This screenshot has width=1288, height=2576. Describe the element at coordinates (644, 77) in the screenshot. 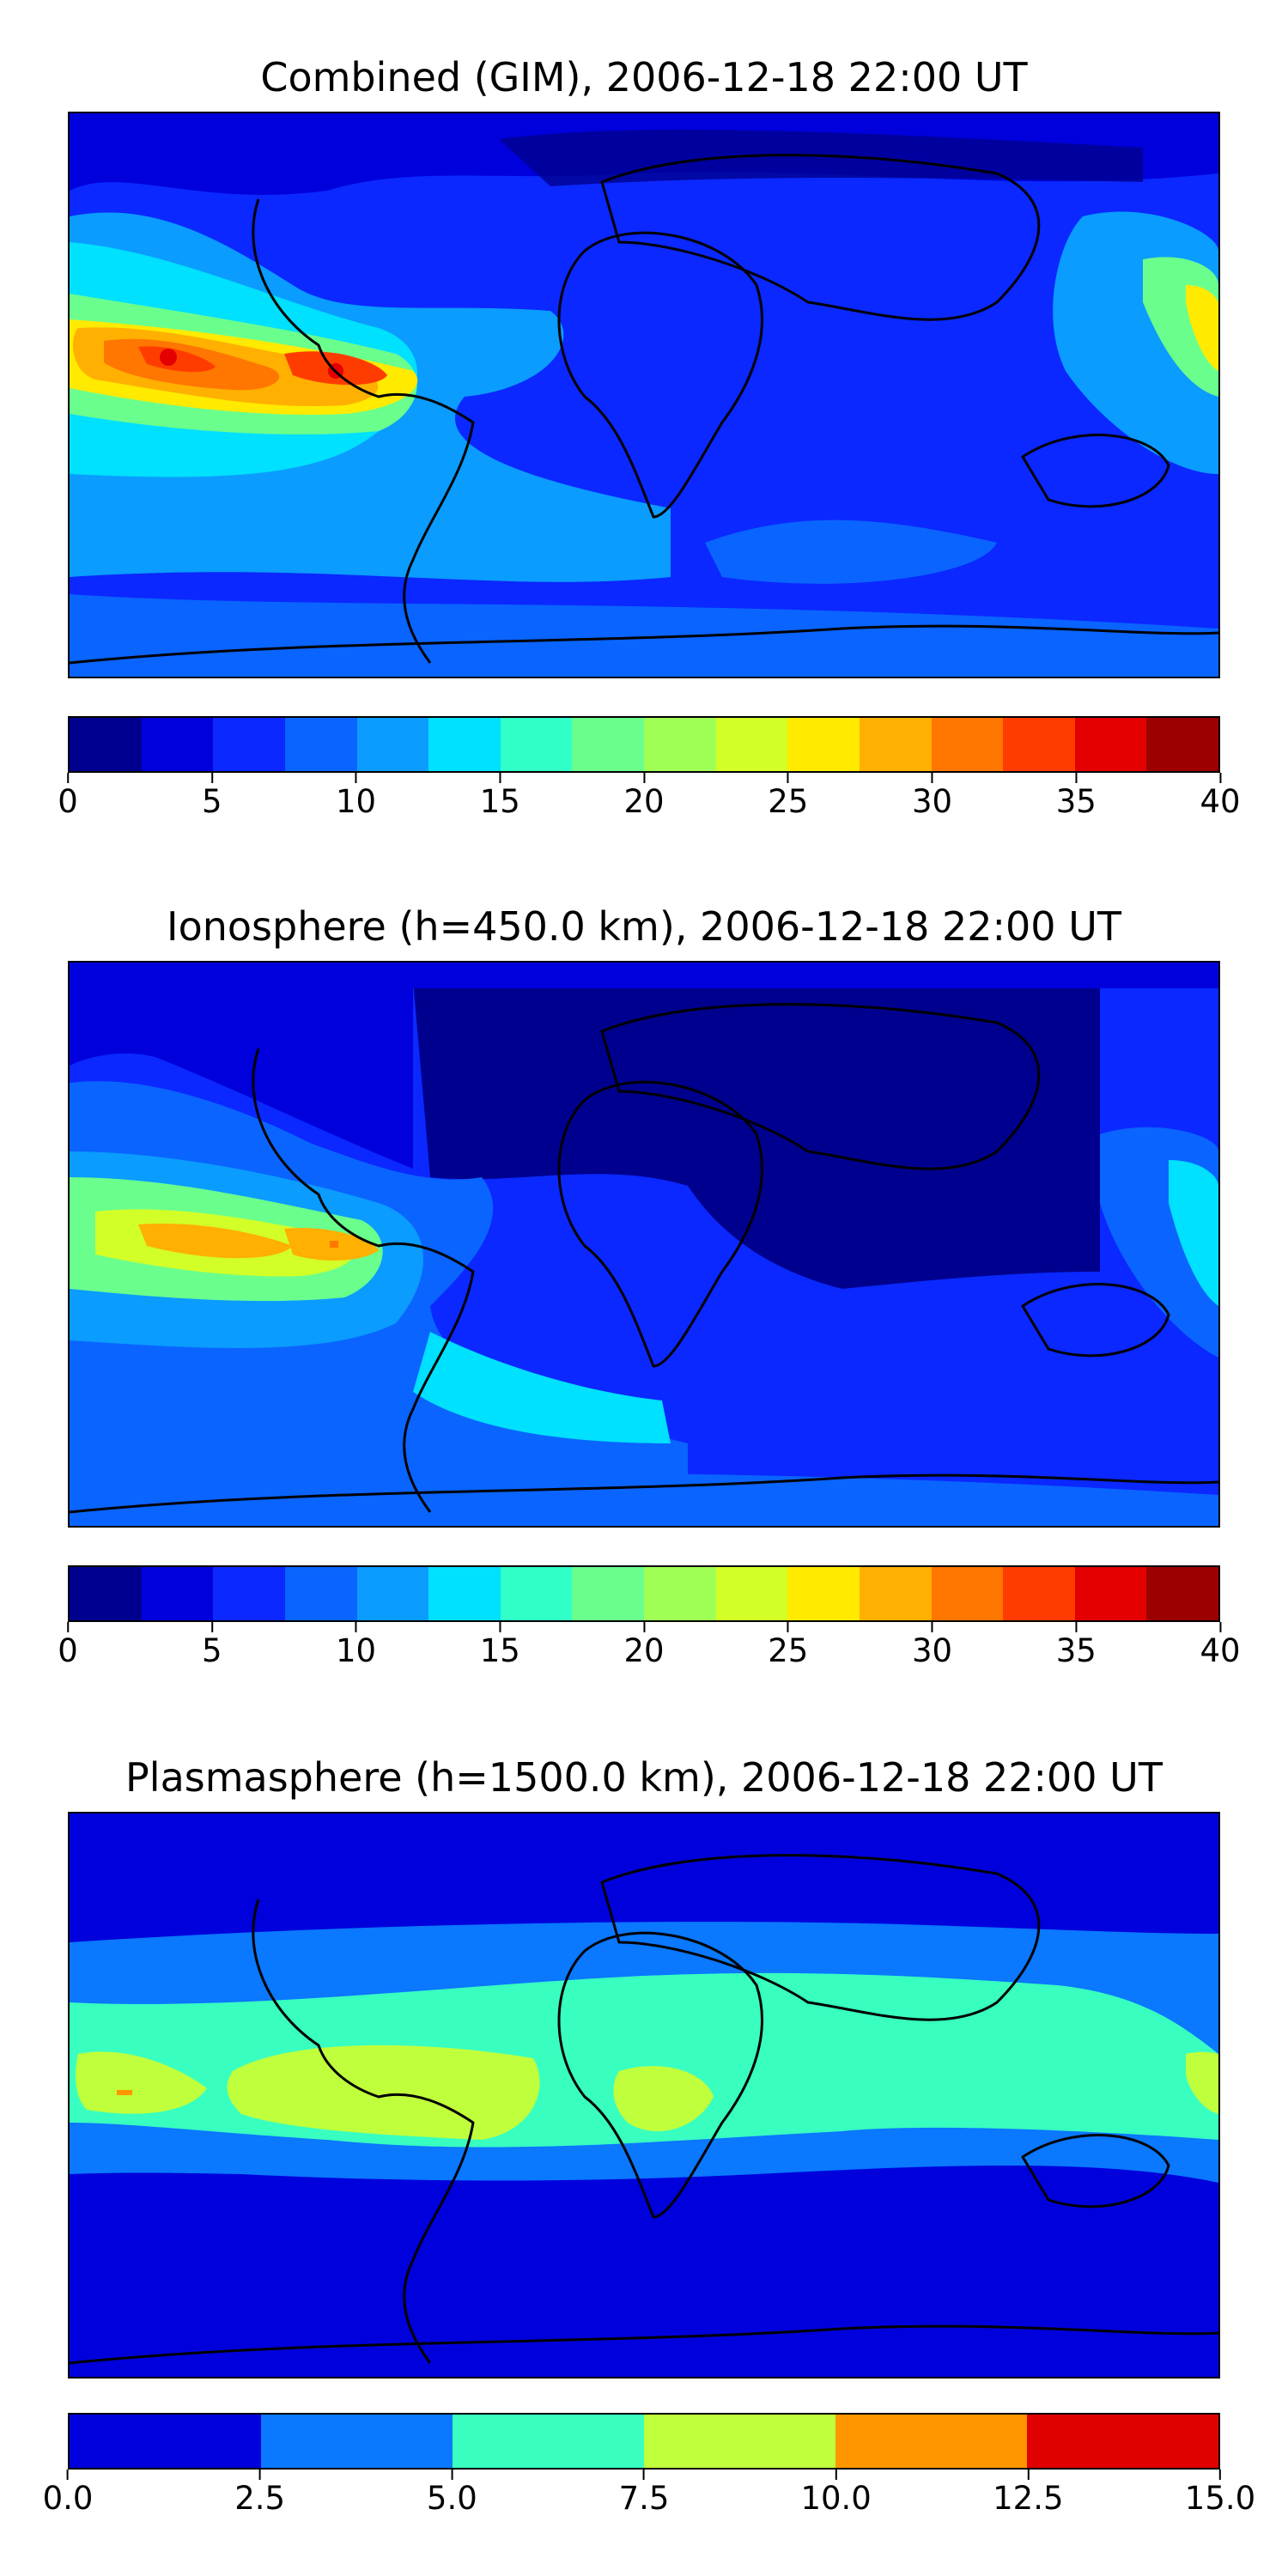

I see `panel-1-title: Combined (GIM), 2006-12-18 22:00 UT` at that location.